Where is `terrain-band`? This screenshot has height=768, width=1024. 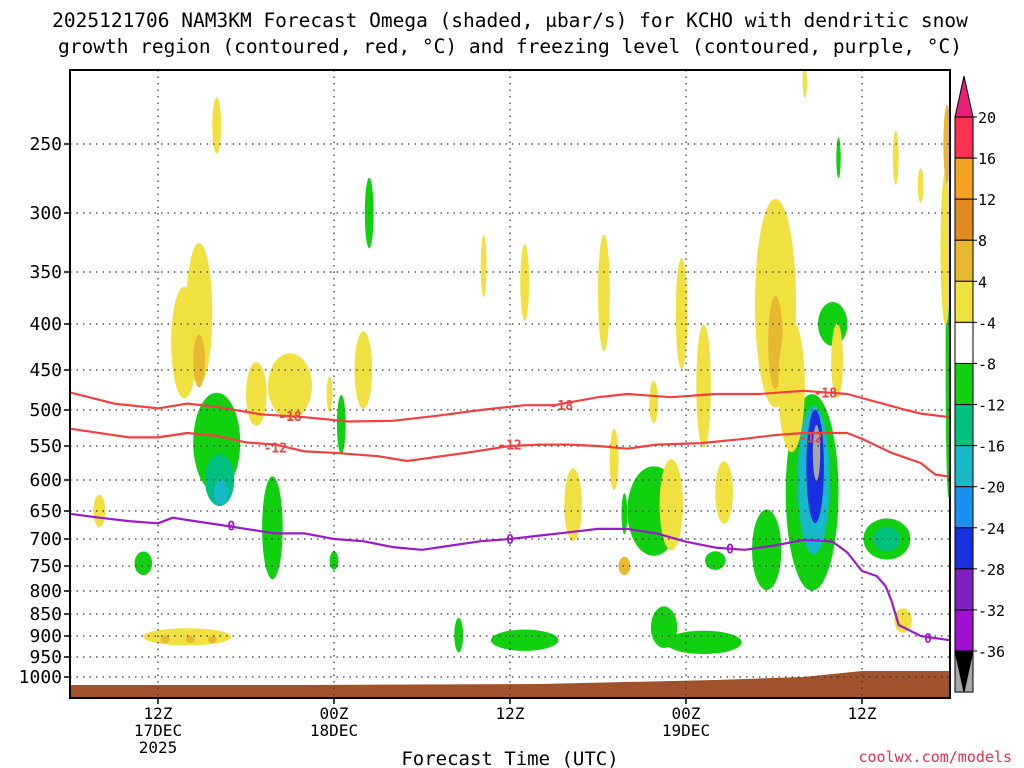
terrain-band is located at coordinates (510, 684).